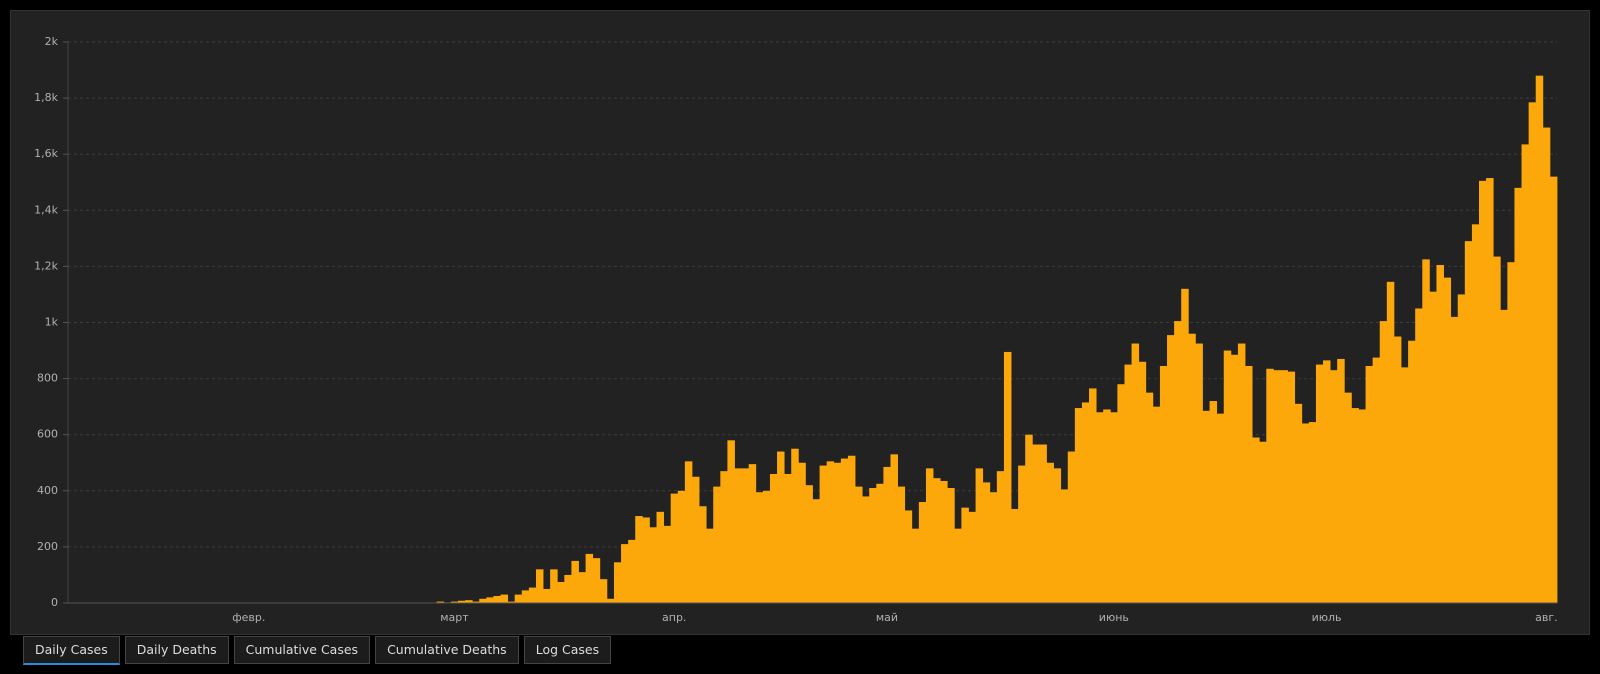 The image size is (1600, 674). What do you see at coordinates (248, 617) in the screenshot?
I see `x-tick-label: февр.` at bounding box center [248, 617].